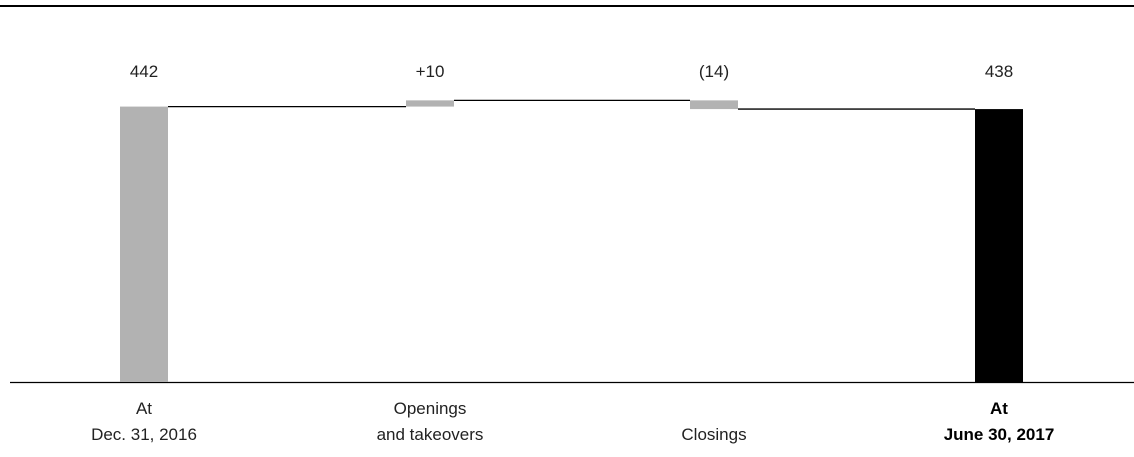 The height and width of the screenshot is (457, 1134). I want to click on connector-lines, so click(571, 104).